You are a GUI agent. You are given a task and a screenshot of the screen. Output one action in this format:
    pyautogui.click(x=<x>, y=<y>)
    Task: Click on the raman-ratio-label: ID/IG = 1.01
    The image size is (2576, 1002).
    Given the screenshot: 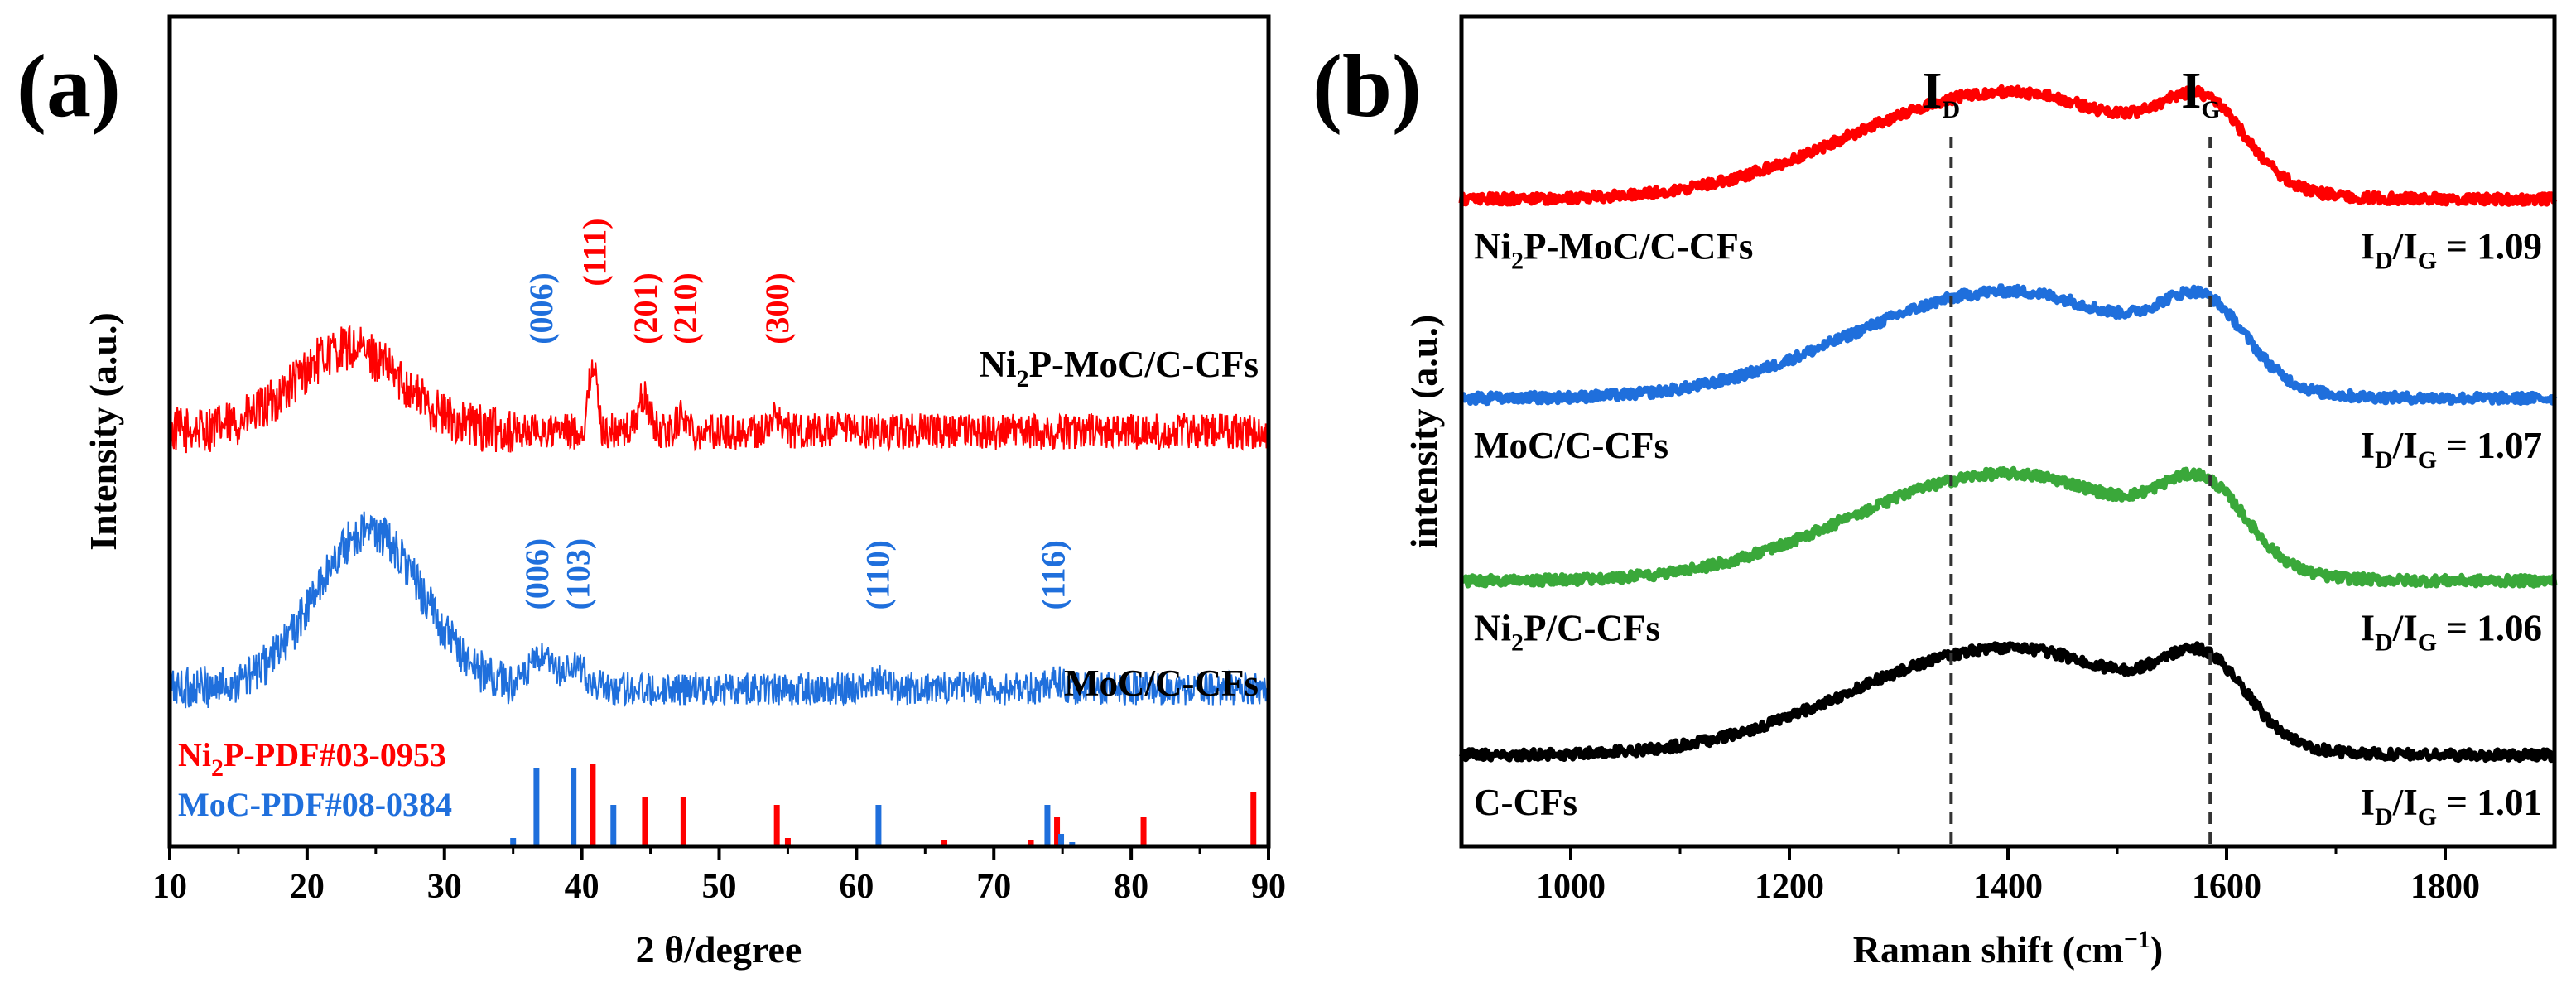 What is the action you would take?
    pyautogui.click(x=2451, y=806)
    